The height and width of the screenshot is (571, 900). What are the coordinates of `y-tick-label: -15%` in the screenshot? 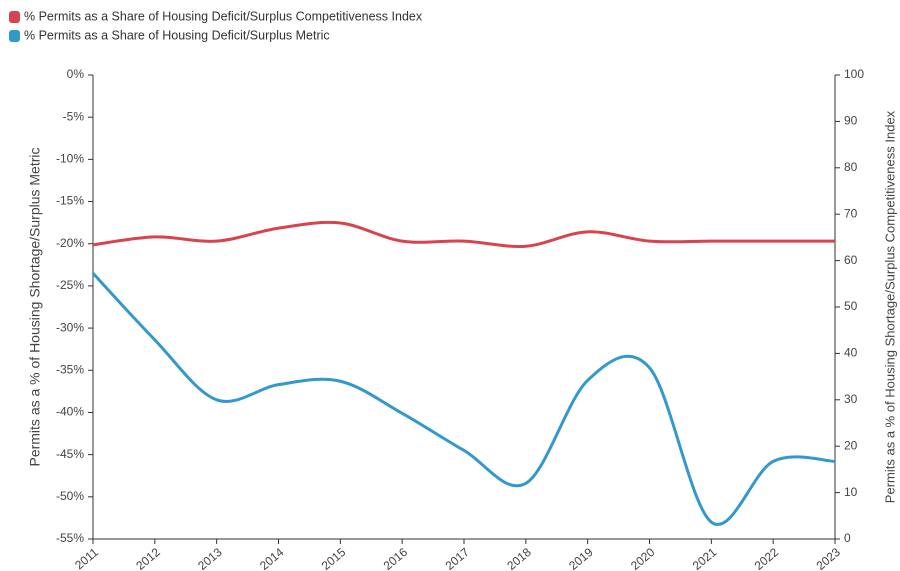 It's located at (70, 201).